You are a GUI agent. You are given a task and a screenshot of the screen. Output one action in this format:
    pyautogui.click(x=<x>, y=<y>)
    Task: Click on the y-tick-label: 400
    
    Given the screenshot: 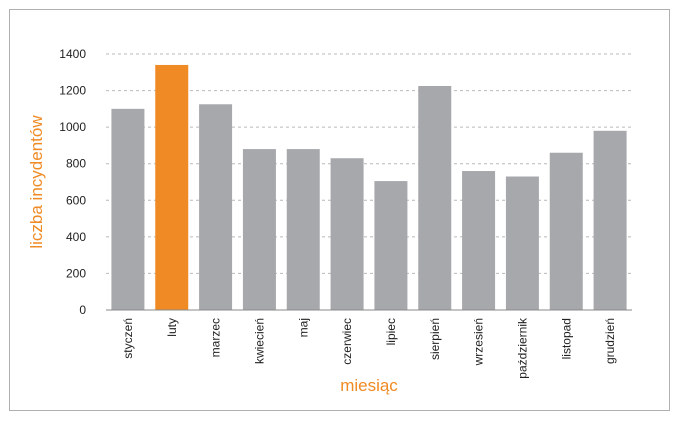 What is the action you would take?
    pyautogui.click(x=76, y=237)
    